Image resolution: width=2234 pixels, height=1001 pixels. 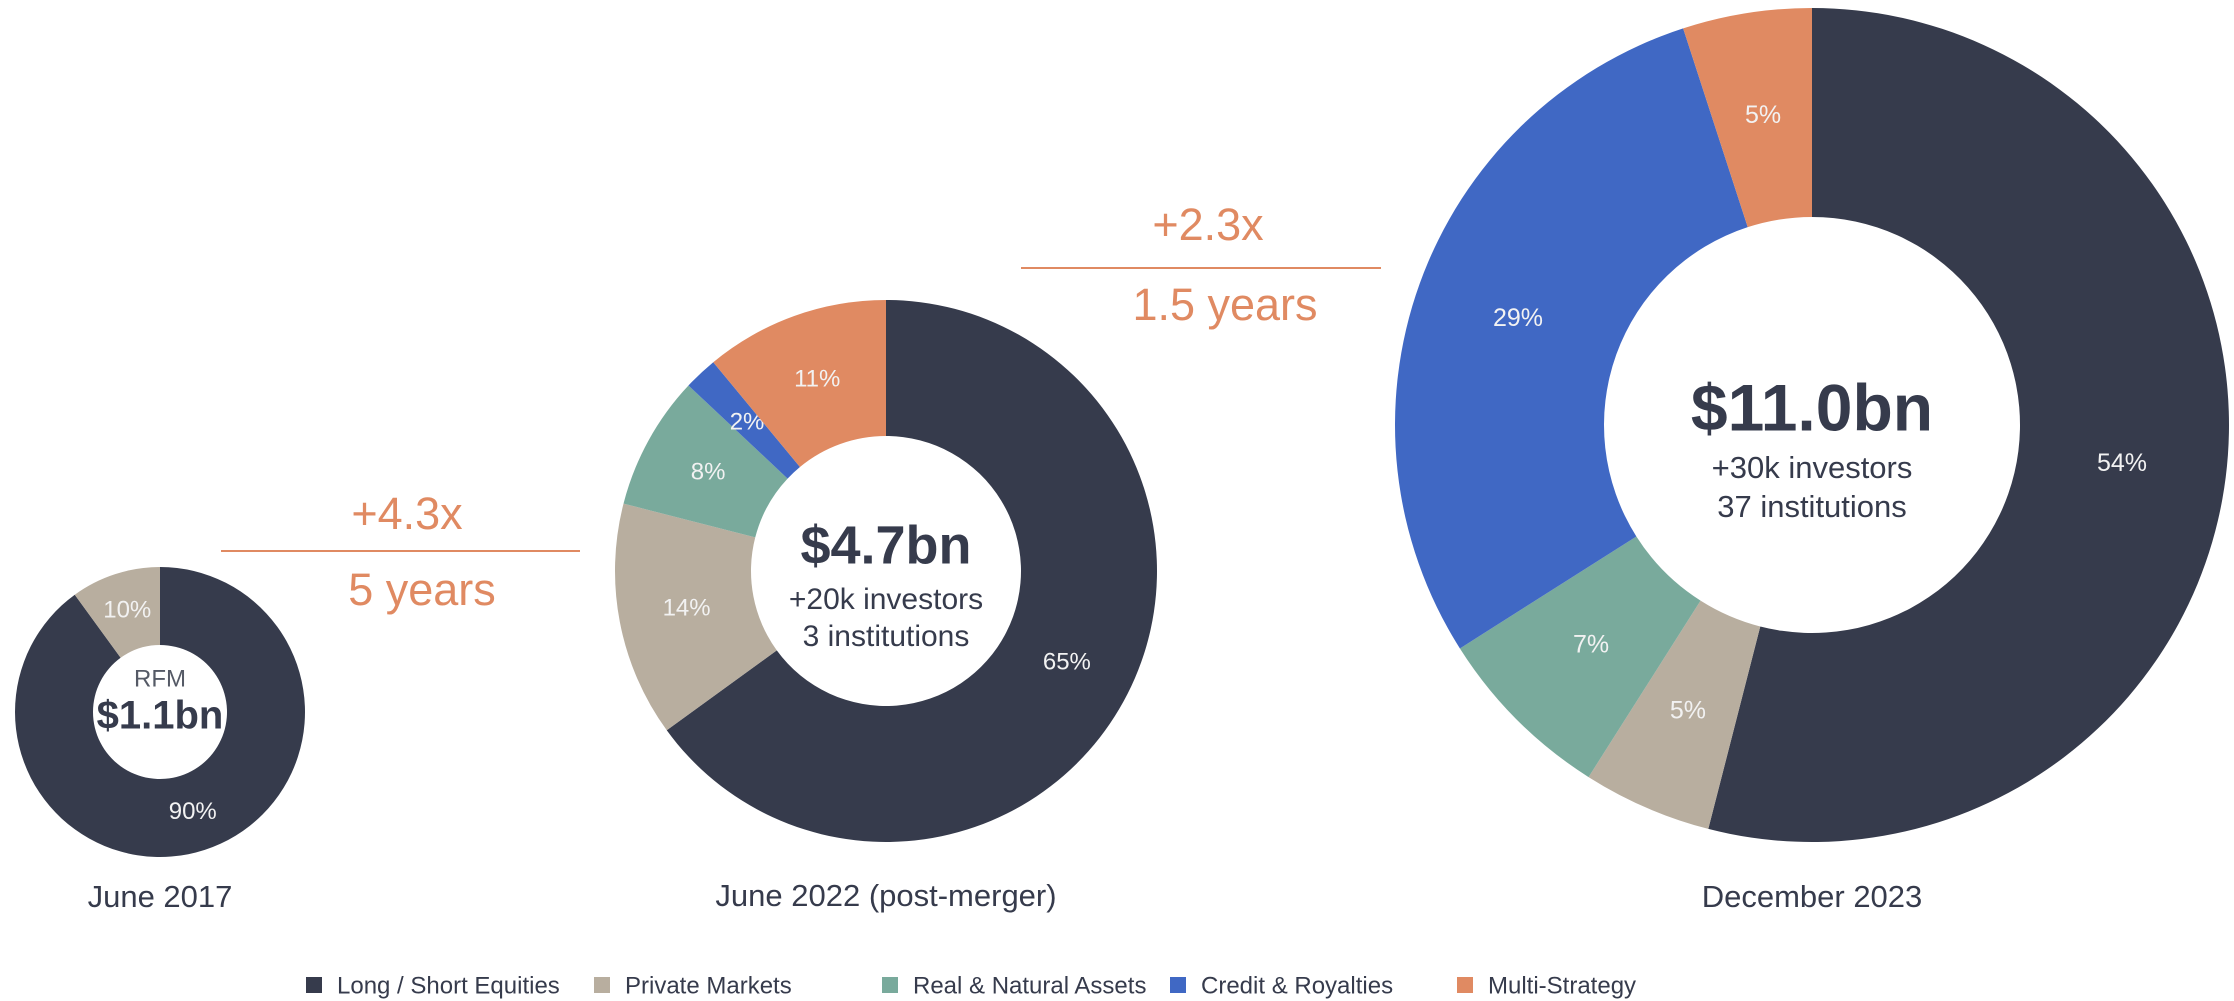 What do you see at coordinates (1812, 506) in the screenshot?
I see `center-label: 37 institutions` at bounding box center [1812, 506].